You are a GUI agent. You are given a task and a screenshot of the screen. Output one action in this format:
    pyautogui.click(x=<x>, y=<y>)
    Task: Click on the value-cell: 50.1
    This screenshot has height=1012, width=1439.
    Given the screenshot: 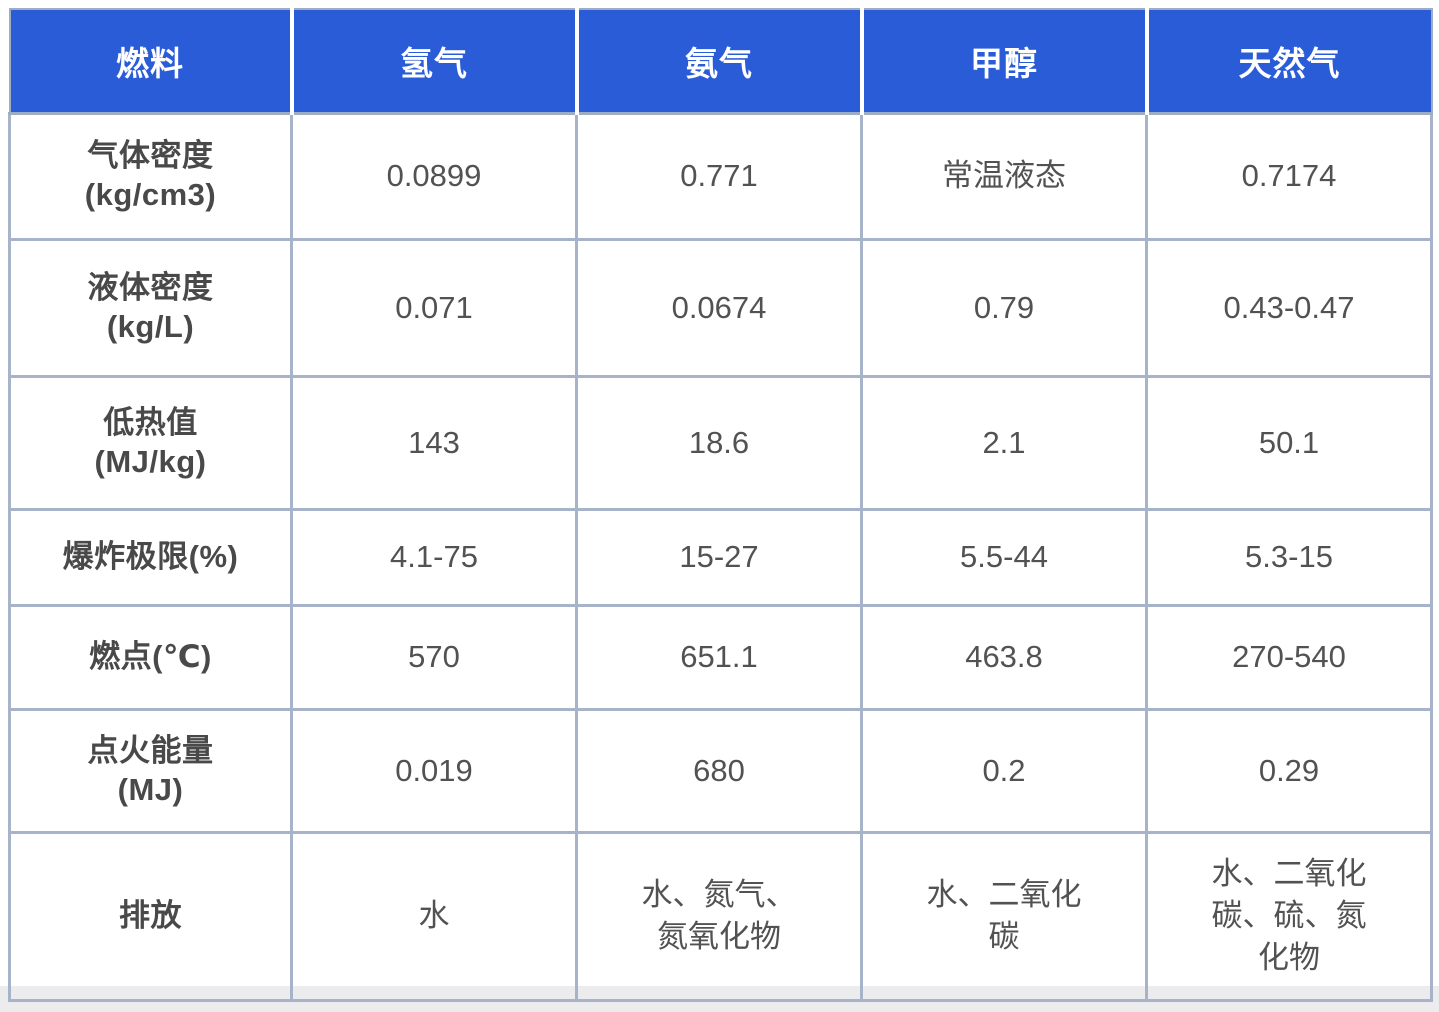 What is the action you would take?
    pyautogui.click(x=1289, y=442)
    